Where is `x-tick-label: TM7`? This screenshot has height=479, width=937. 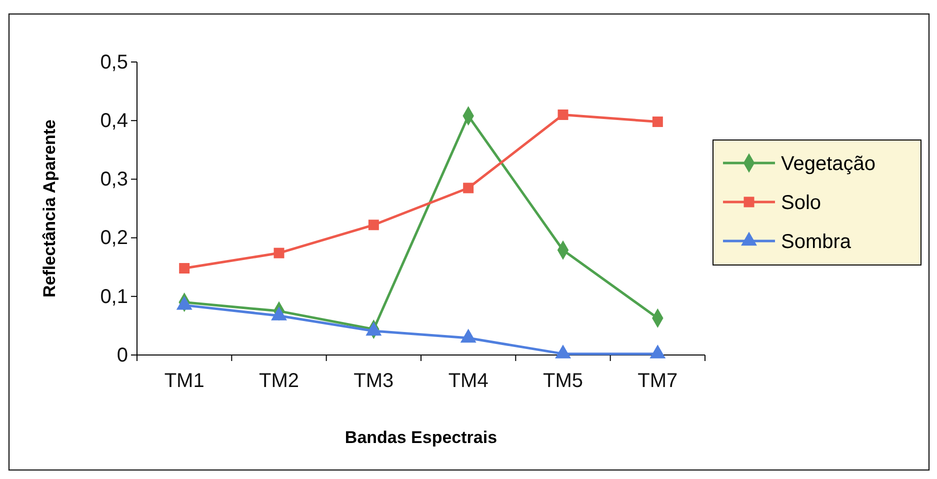 x-tick-label: TM7 is located at coordinates (658, 381).